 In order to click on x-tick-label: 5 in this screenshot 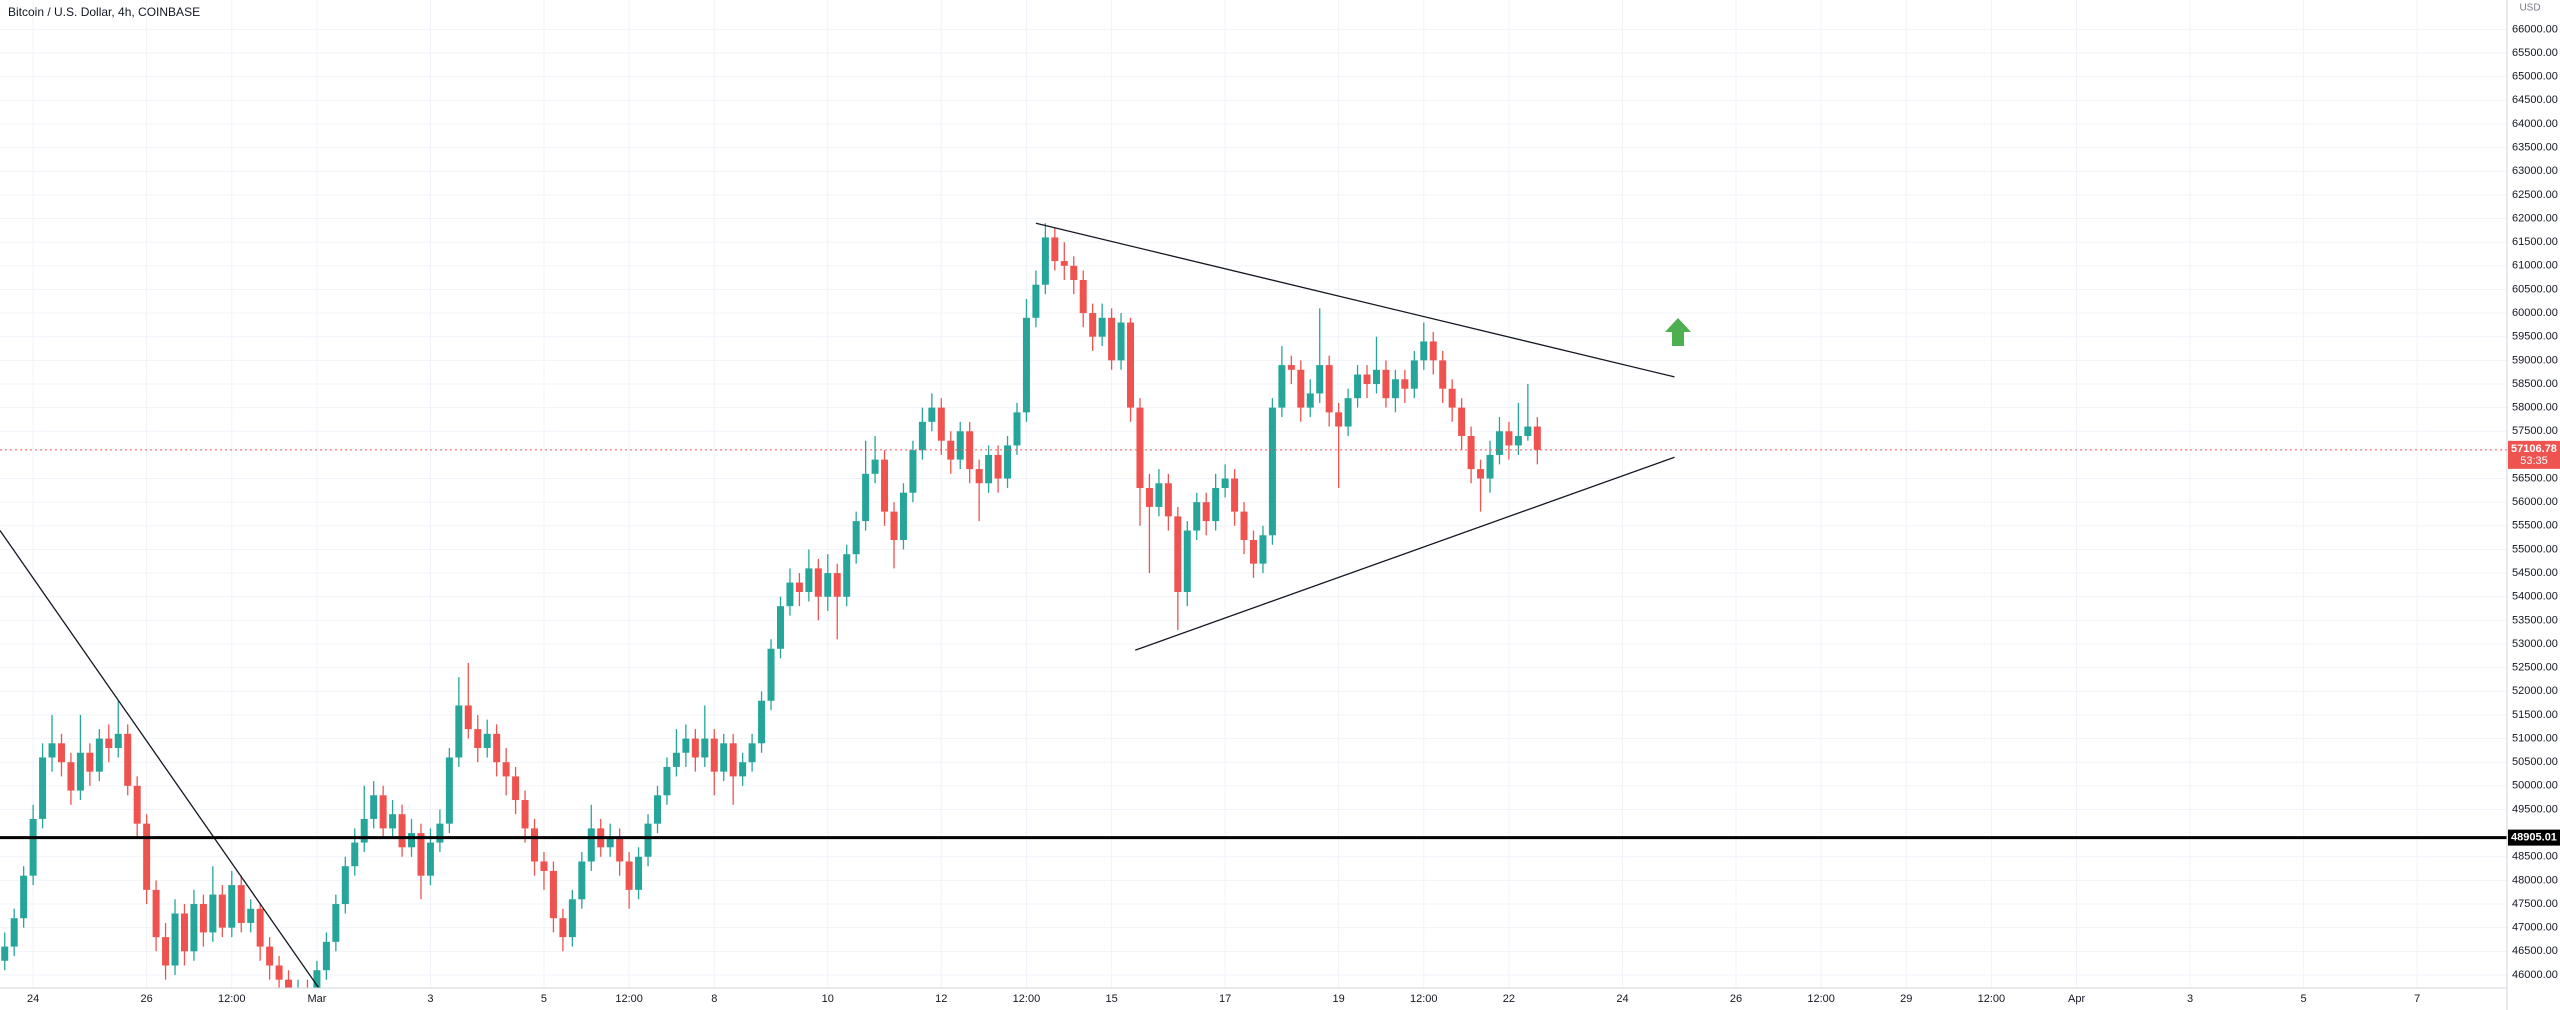, I will do `click(544, 999)`.